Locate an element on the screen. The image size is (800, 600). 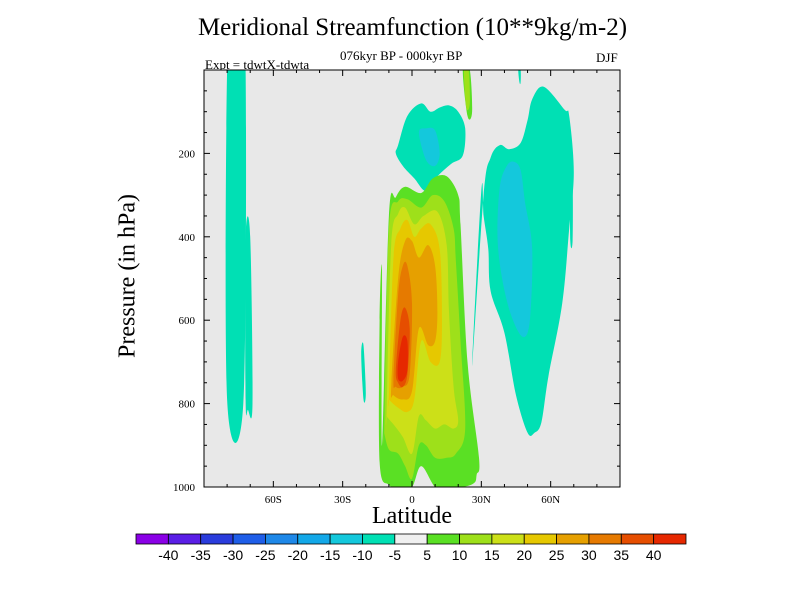
colorbar-label: 35 is located at coordinates (622, 555).